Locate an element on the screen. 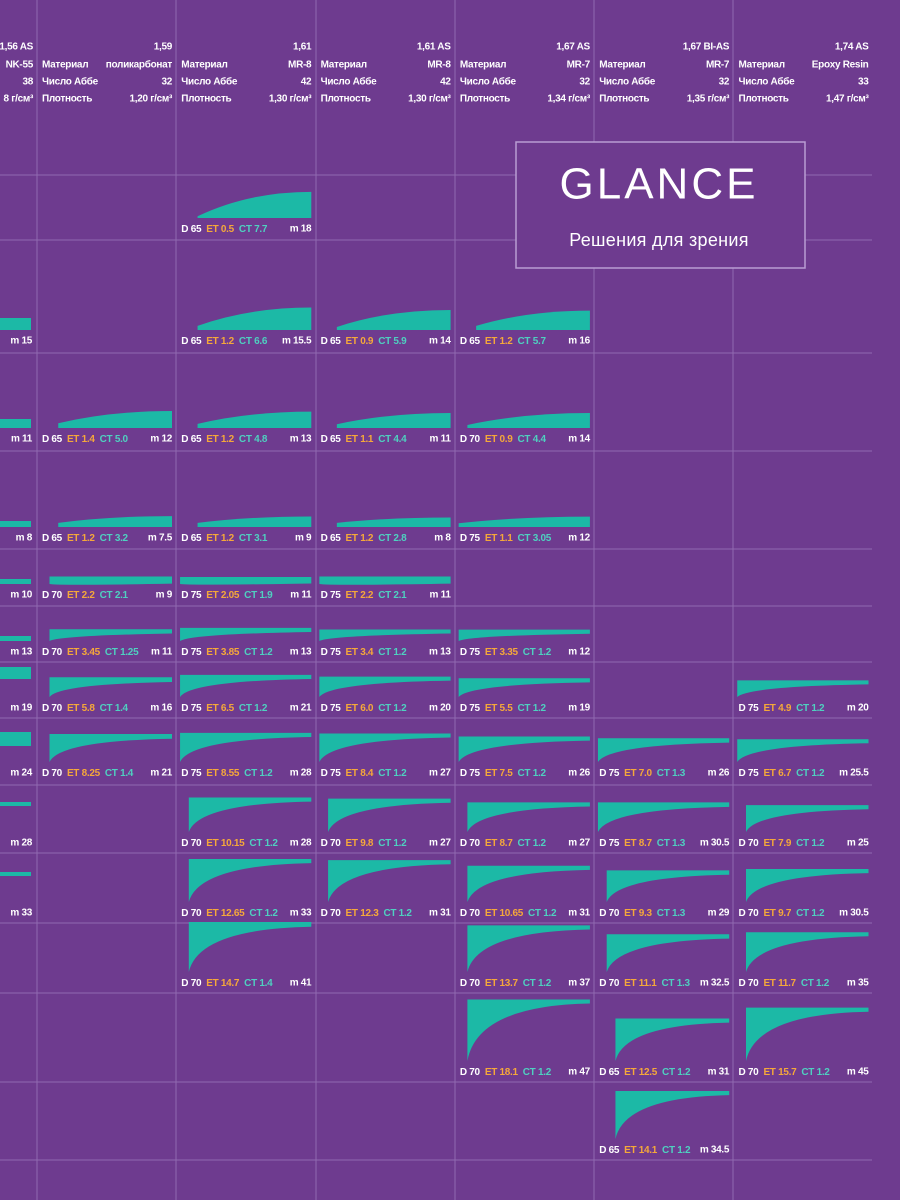  lens-density: 1,47 г/см³ is located at coordinates (847, 99).